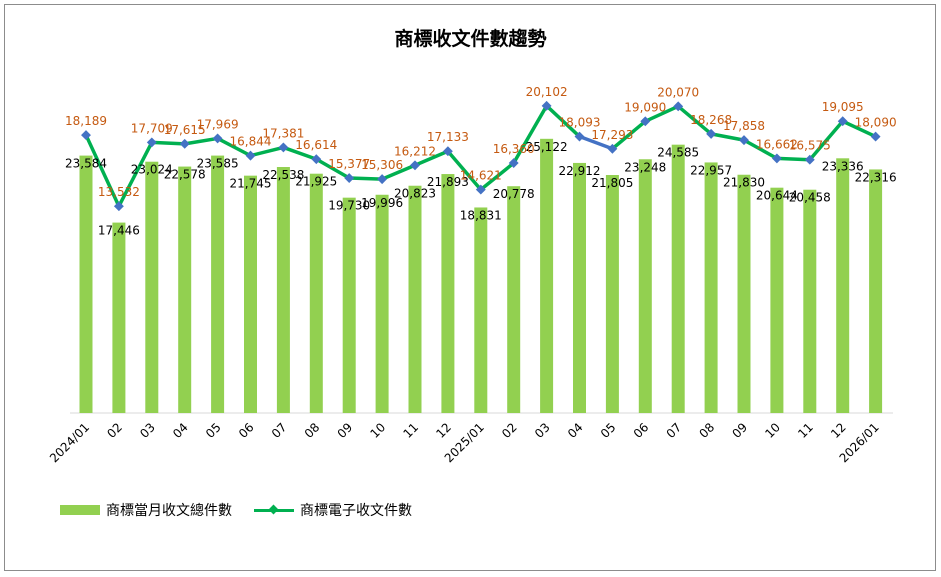 This screenshot has width=941, height=577. Describe the element at coordinates (119, 231) in the screenshot. I see `bar-data-label: 17,446` at that location.